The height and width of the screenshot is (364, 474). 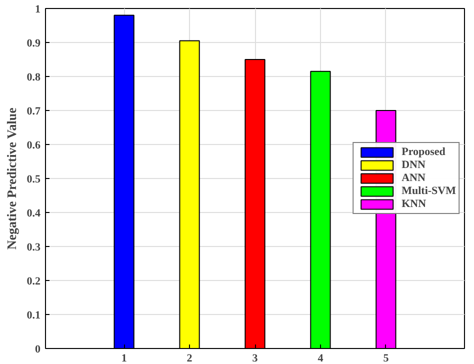 What do you see at coordinates (33, 78) in the screenshot?
I see `y-tick-label: 0.8` at bounding box center [33, 78].